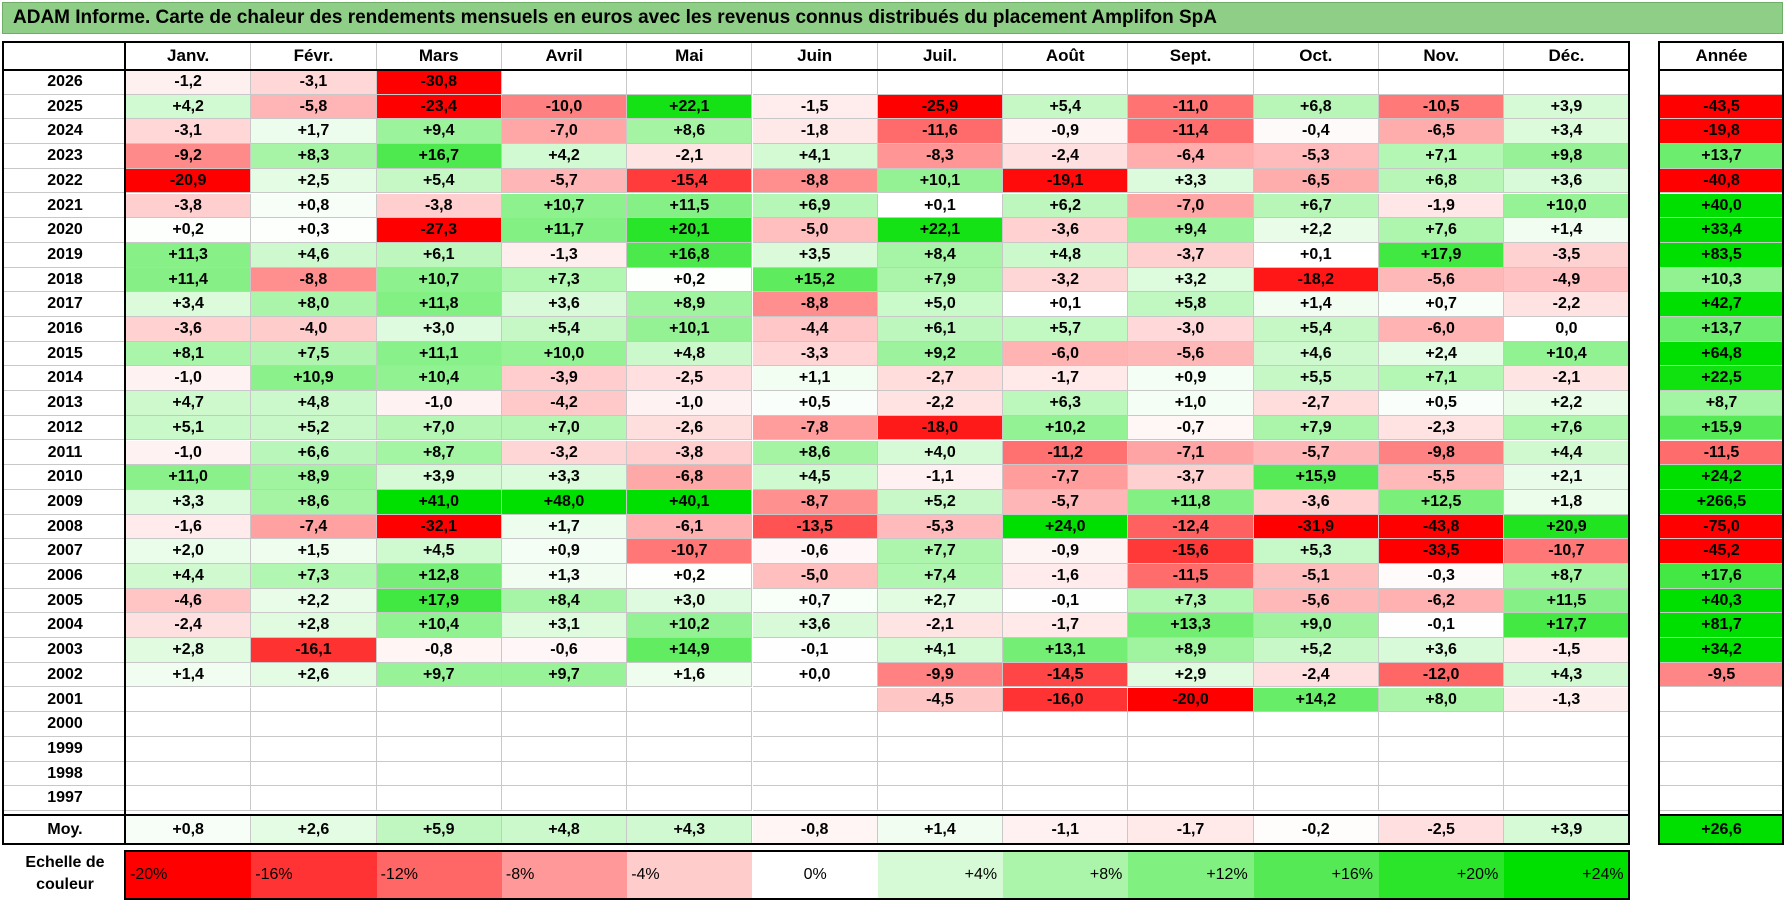  I want to click on heatmap-cell: -5,1, so click(1316, 576).